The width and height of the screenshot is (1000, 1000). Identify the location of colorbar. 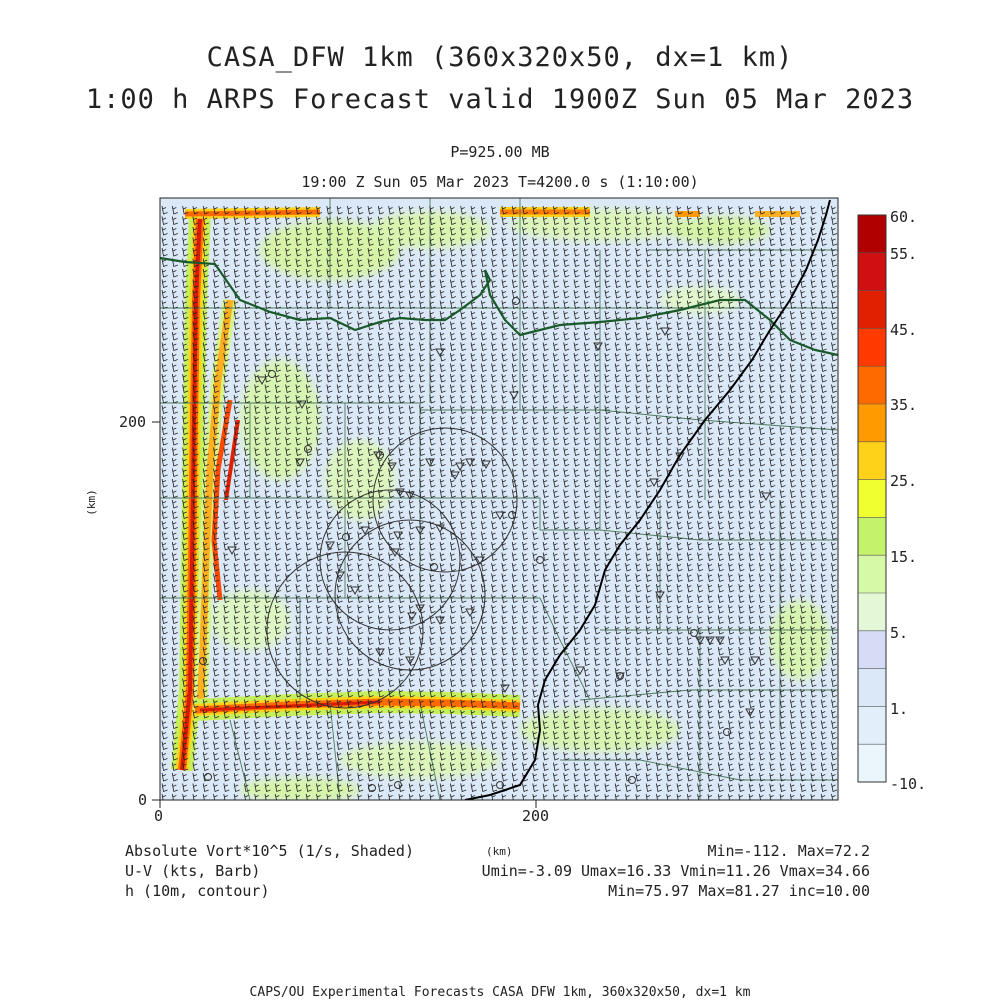
(872, 498).